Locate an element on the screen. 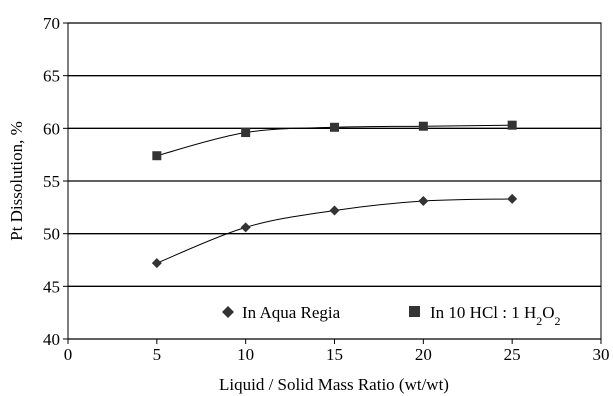 The height and width of the screenshot is (396, 613). y-tick-label: 60 is located at coordinates (51, 128).